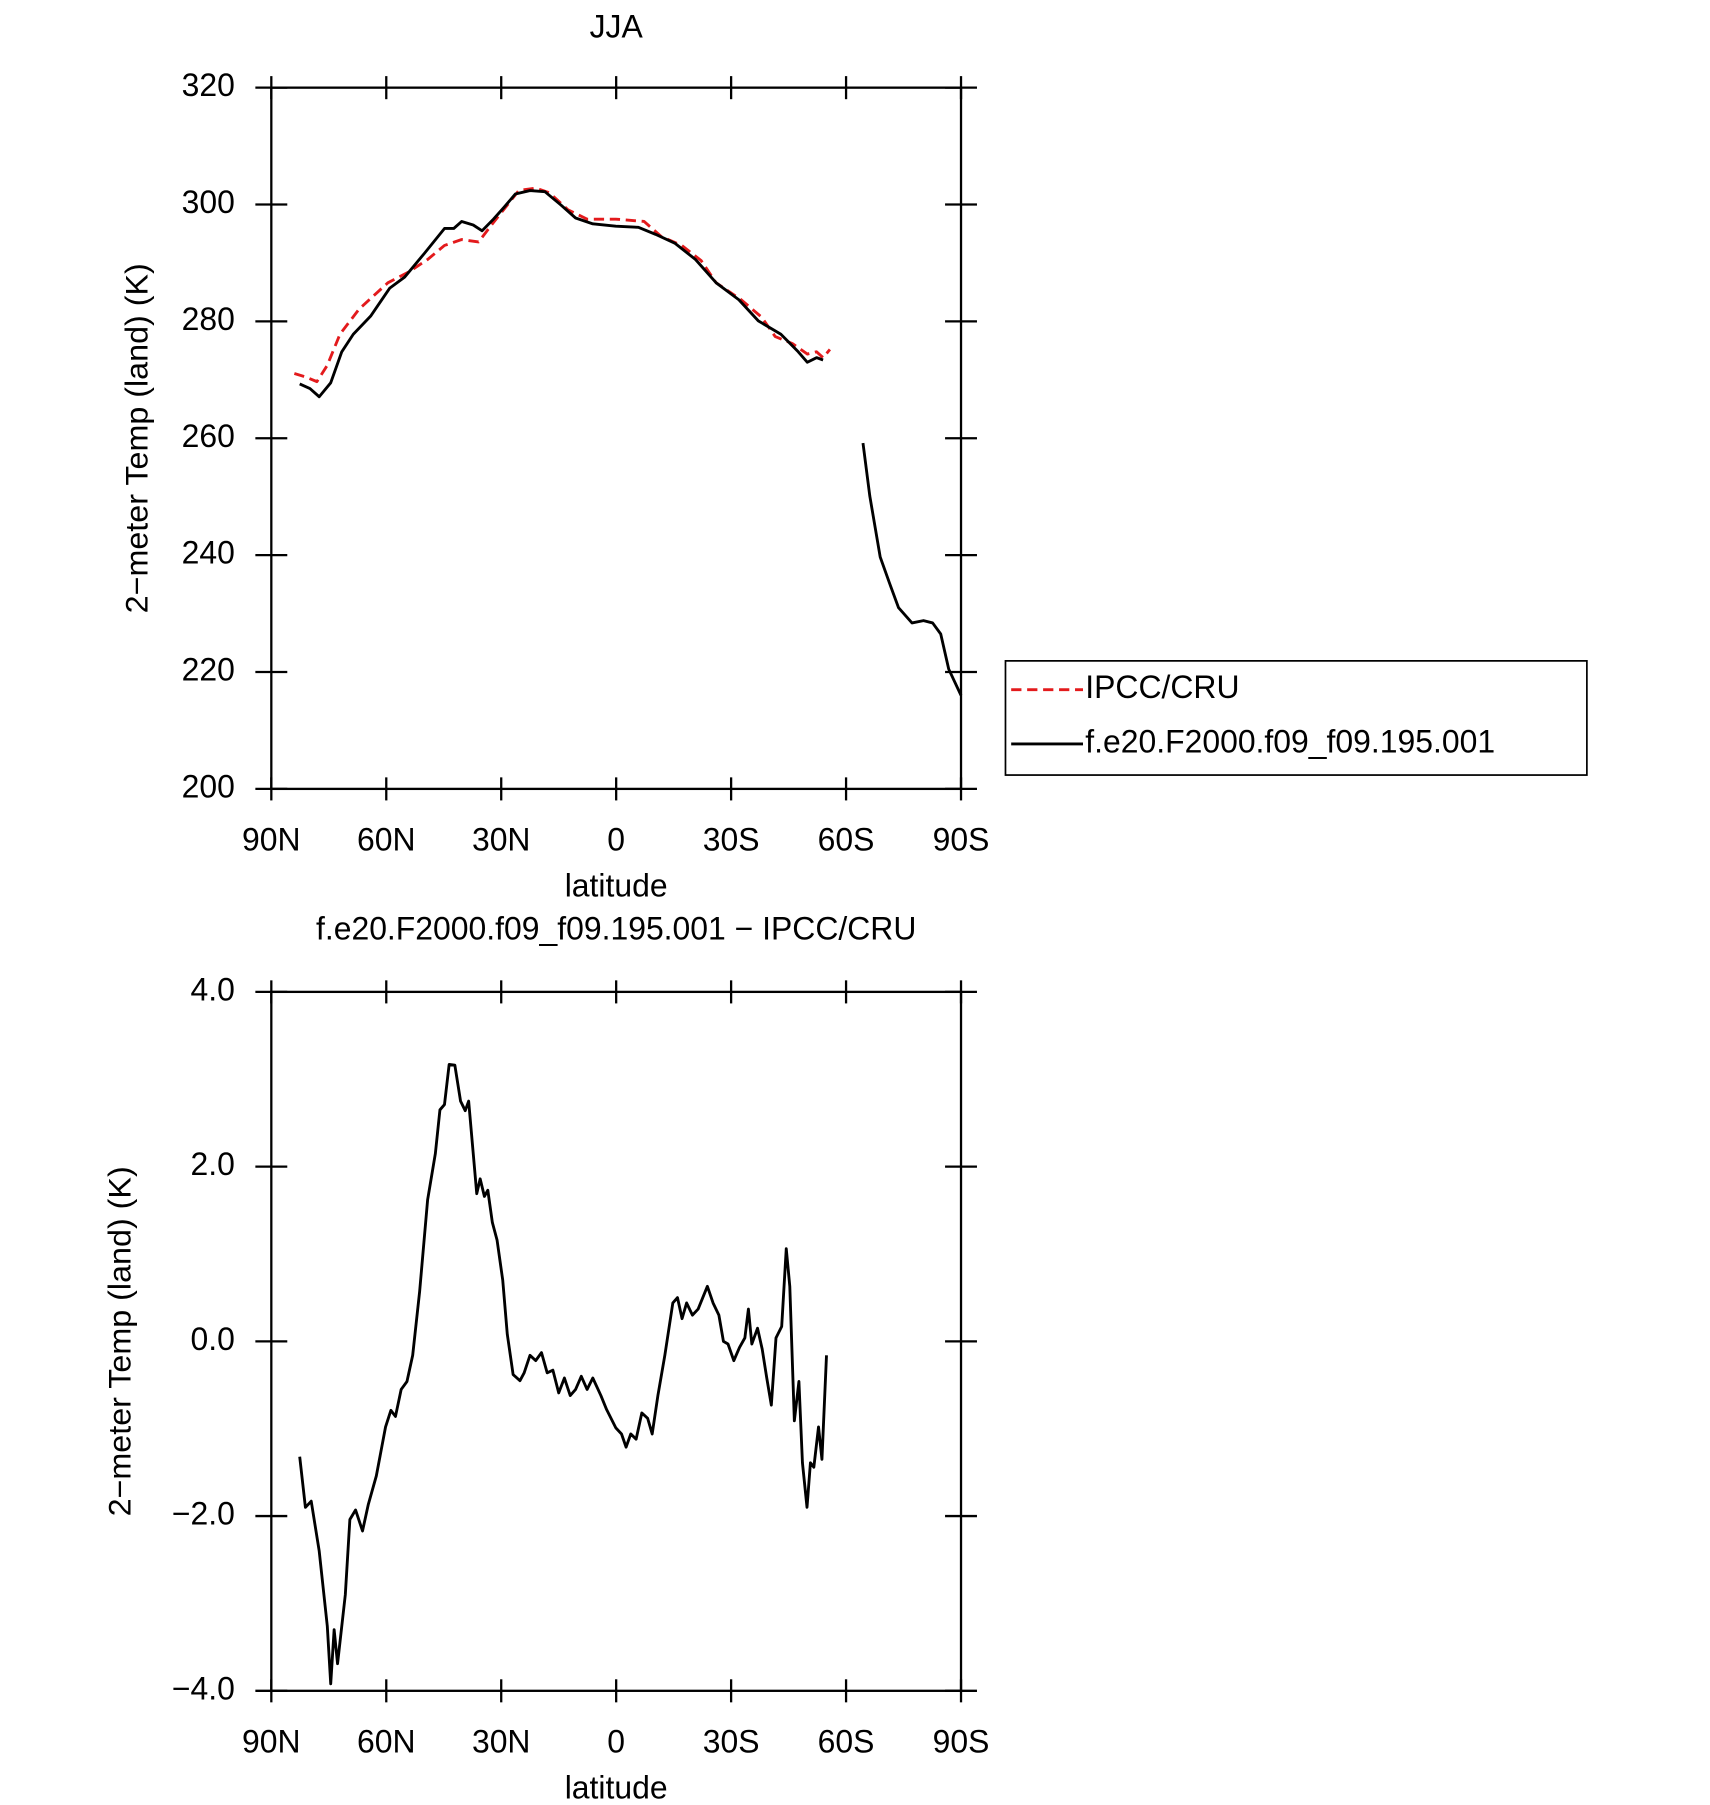 The image size is (1710, 1805). I want to click on chart-title: f.e20.F2000.f09_f09.195.001 − IPCC/CRU, so click(616, 928).